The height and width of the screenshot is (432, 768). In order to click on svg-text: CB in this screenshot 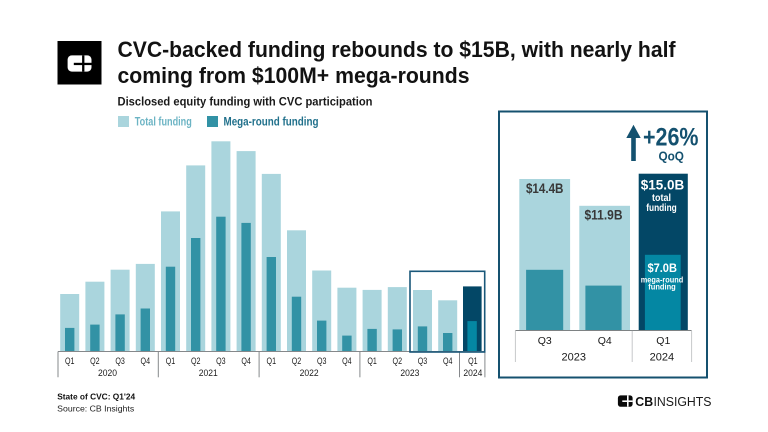, I will do `click(644, 401)`.